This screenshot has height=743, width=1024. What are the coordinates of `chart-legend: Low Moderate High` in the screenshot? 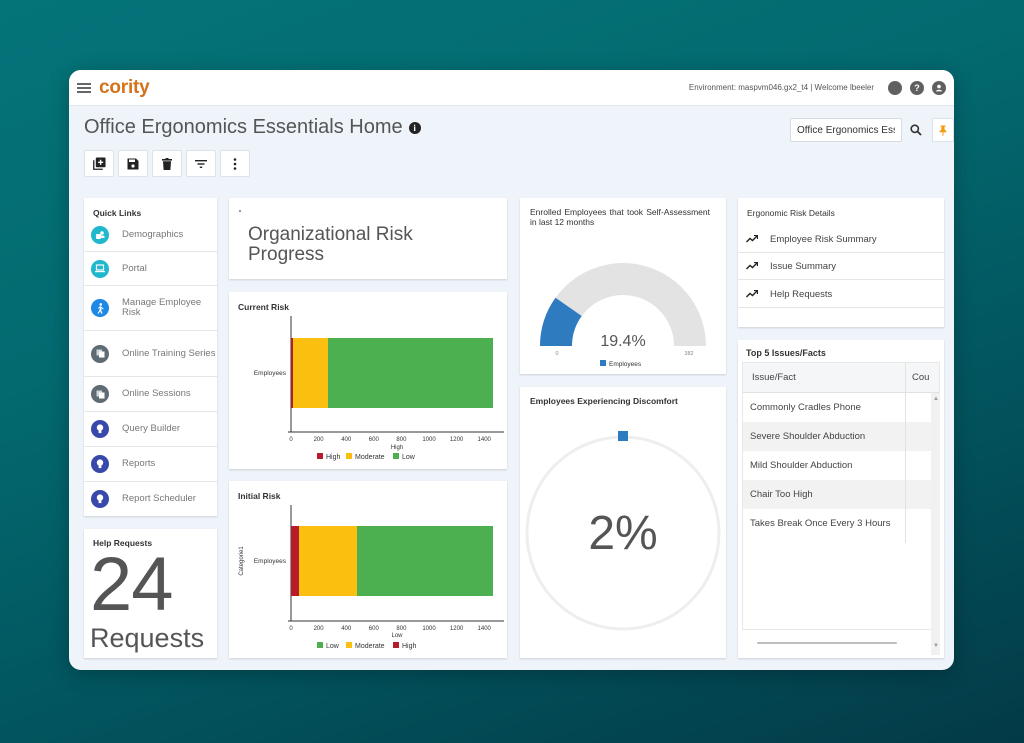 It's located at (367, 646).